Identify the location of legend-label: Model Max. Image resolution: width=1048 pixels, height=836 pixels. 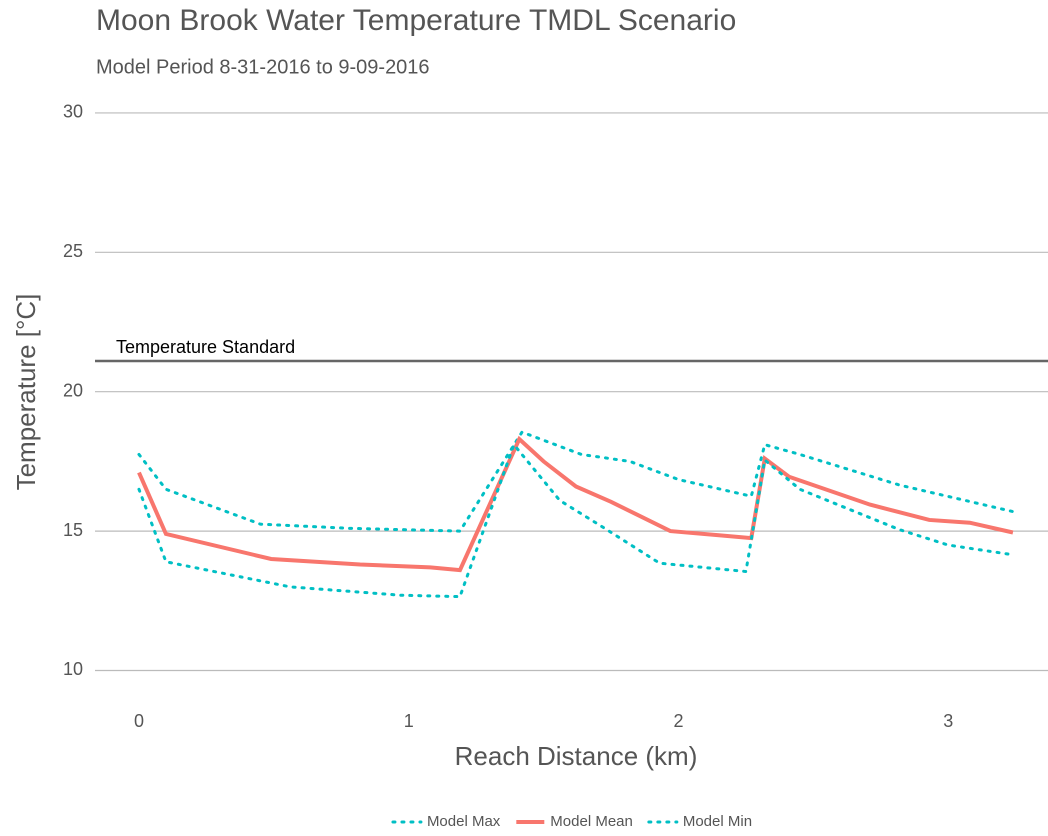
(464, 821).